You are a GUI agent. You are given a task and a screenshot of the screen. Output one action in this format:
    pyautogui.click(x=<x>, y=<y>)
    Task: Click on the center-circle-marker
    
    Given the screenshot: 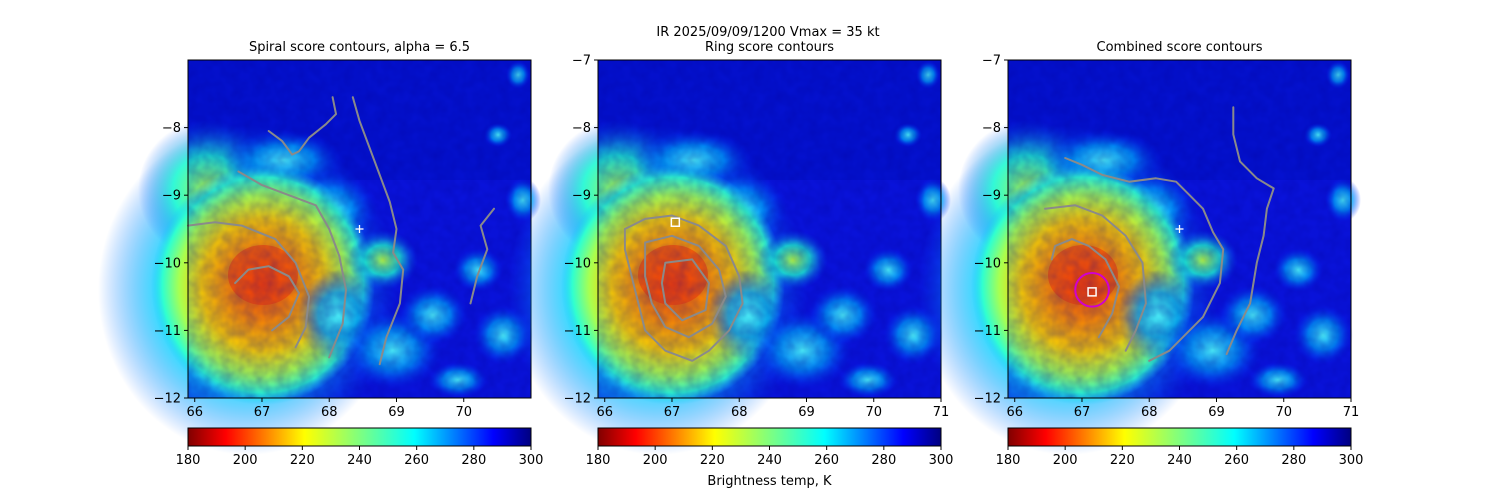 What is the action you would take?
    pyautogui.click(x=1092, y=290)
    